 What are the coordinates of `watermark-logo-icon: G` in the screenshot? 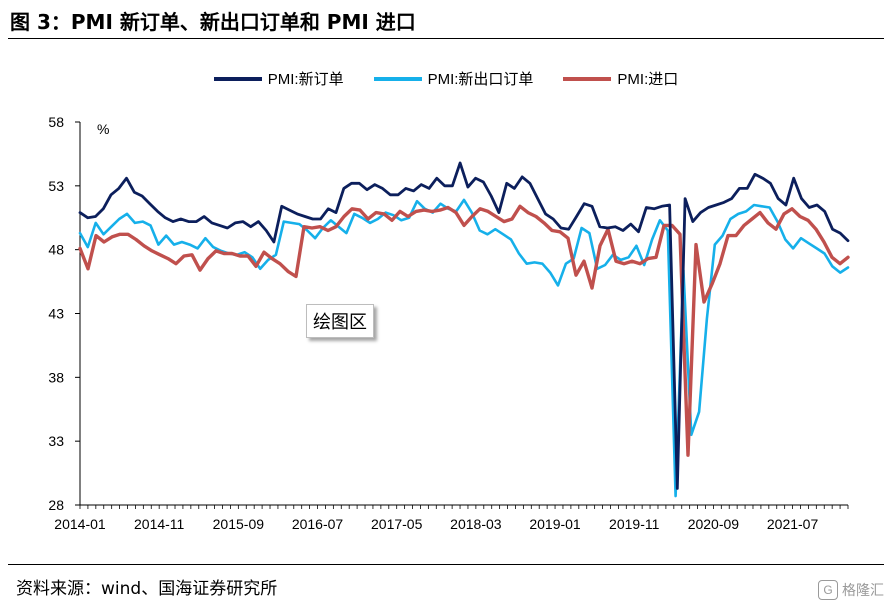 It's located at (828, 590).